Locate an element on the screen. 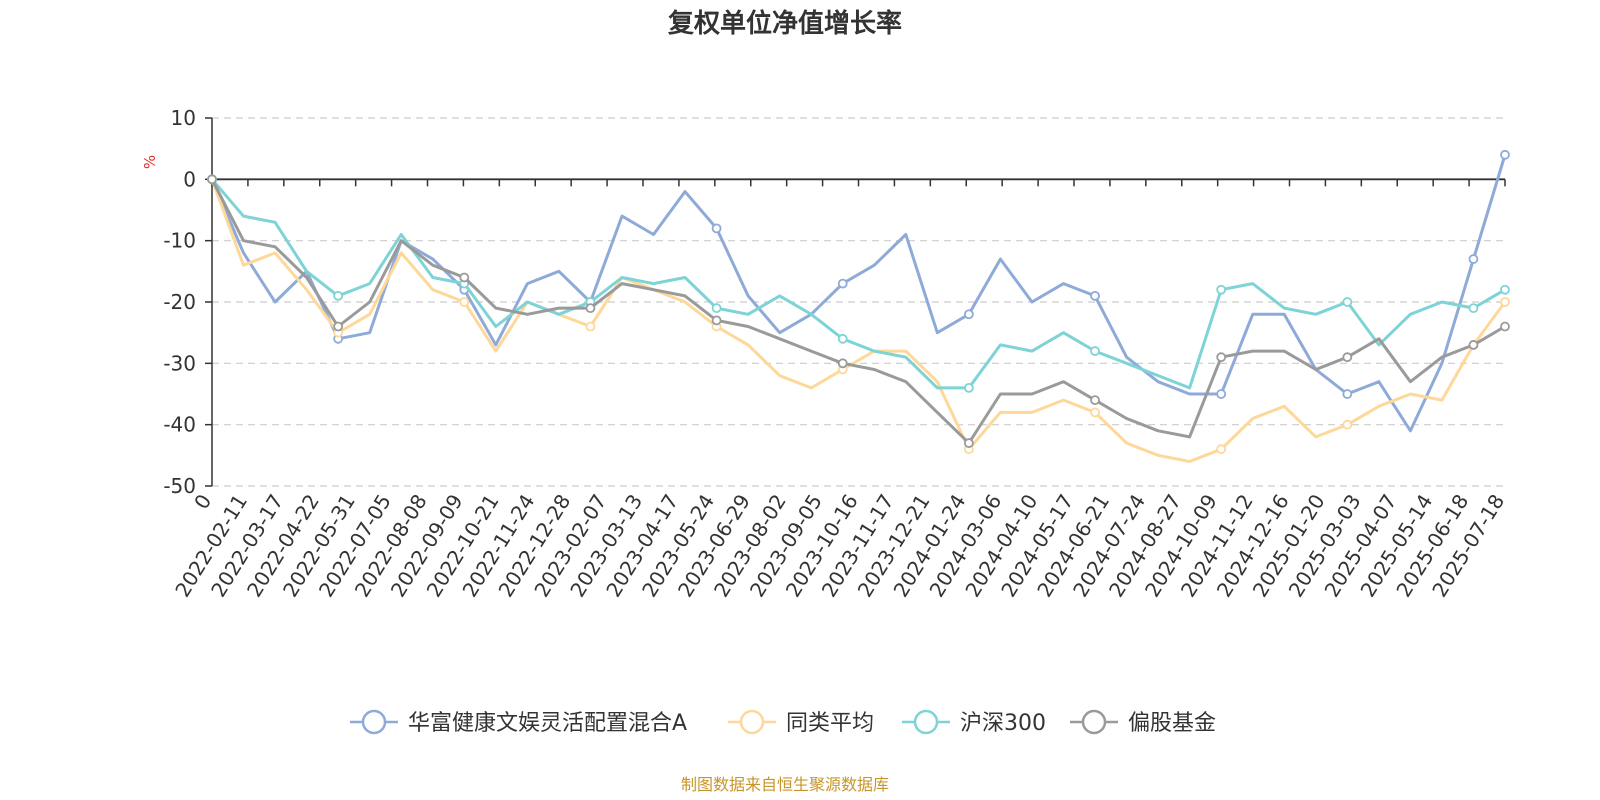 The height and width of the screenshot is (800, 1600). legend-item-2: 沪深300 is located at coordinates (974, 722).